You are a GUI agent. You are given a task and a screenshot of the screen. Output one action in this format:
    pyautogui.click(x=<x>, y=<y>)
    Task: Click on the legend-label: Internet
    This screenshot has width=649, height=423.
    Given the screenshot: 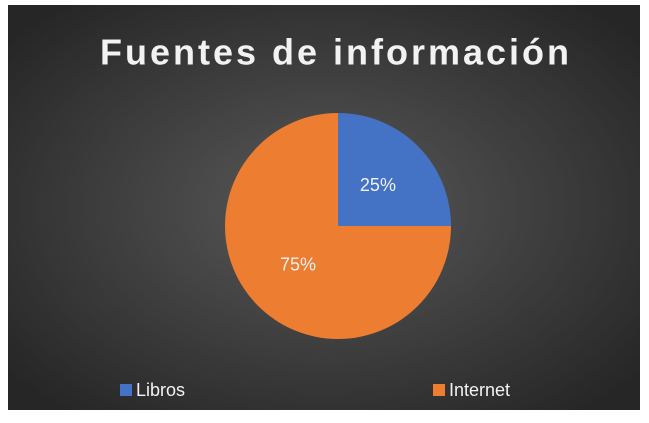 What is the action you would take?
    pyautogui.click(x=479, y=390)
    